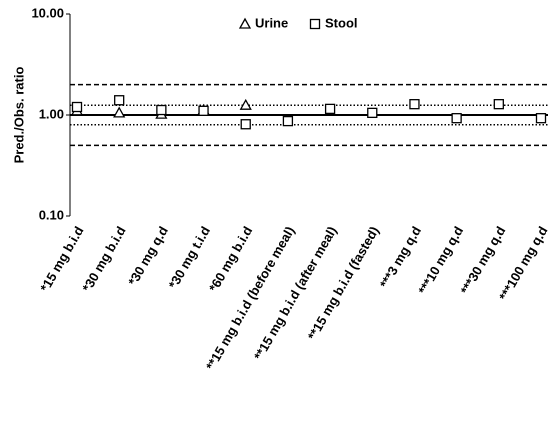  I want to click on x-tick-label: *30 mg q.d, so click(148, 256).